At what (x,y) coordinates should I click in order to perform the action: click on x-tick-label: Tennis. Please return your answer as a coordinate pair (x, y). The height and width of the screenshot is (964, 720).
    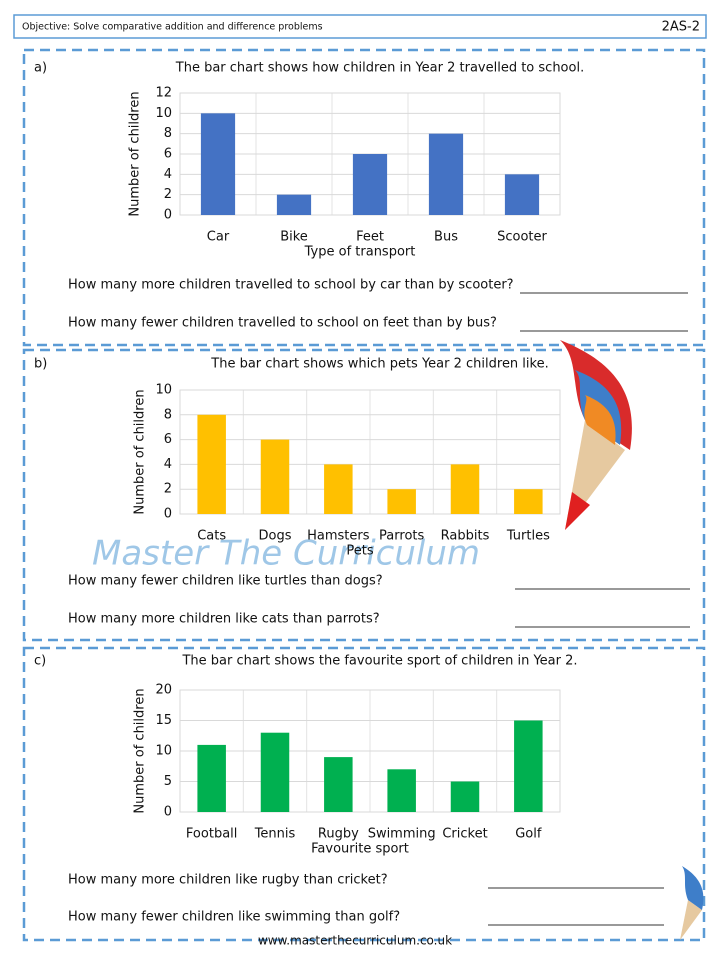
    Looking at the image, I should click on (275, 834).